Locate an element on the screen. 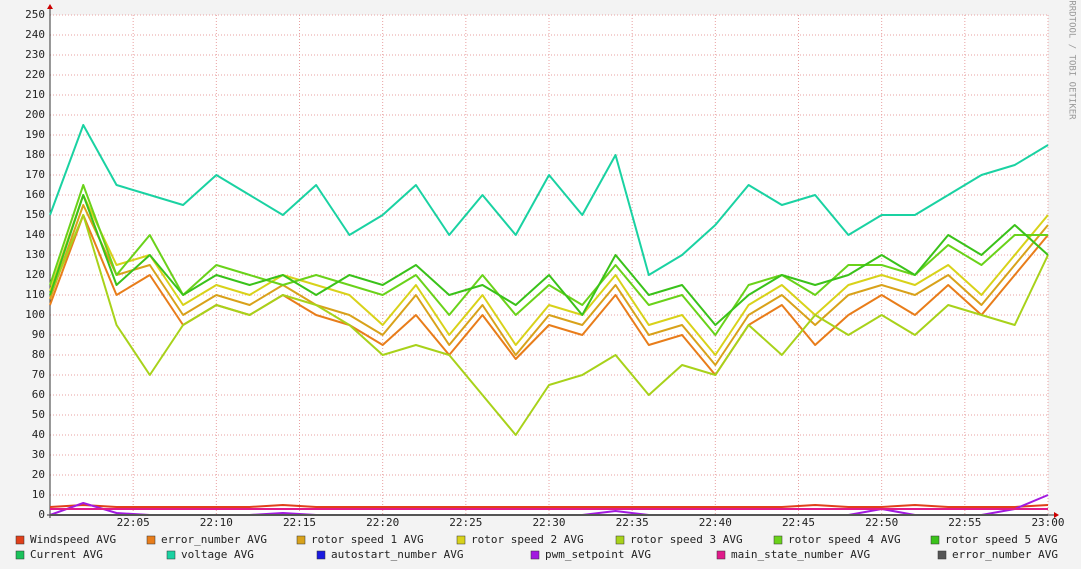 The height and width of the screenshot is (569, 1081). x-tick-label: 22:05 is located at coordinates (133, 522).